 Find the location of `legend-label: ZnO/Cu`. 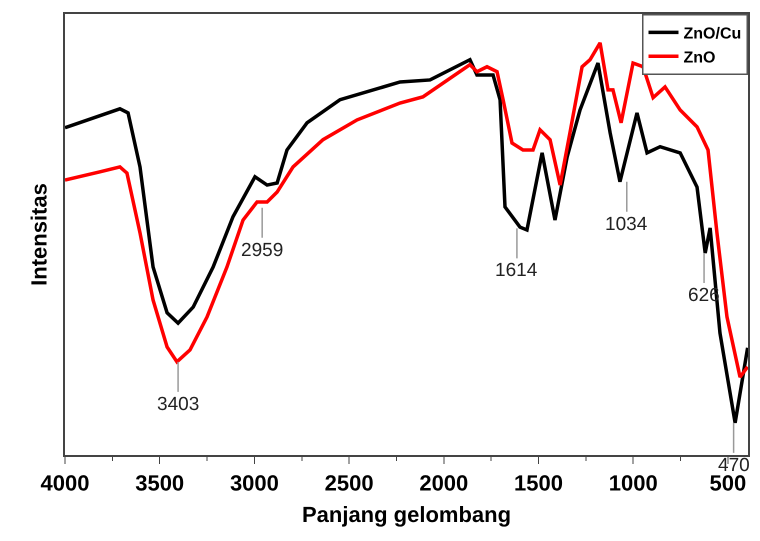

legend-label: ZnO/Cu is located at coordinates (713, 34).